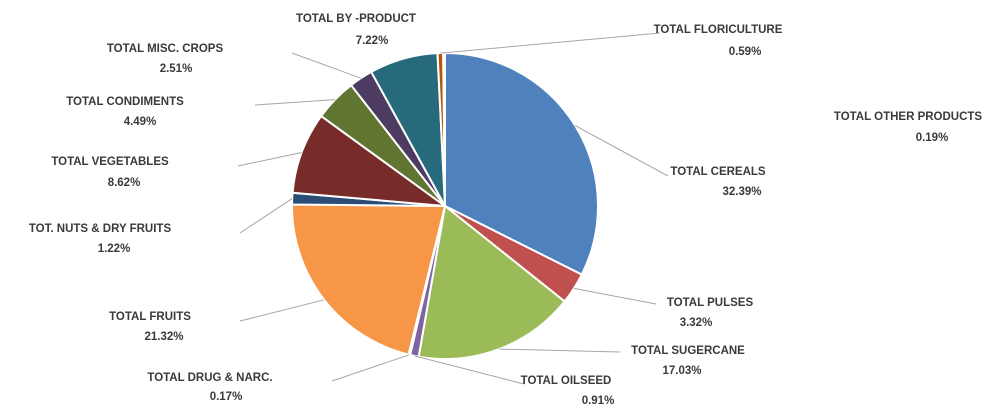  What do you see at coordinates (932, 138) in the screenshot?
I see `slice-percent-label: 0.19%` at bounding box center [932, 138].